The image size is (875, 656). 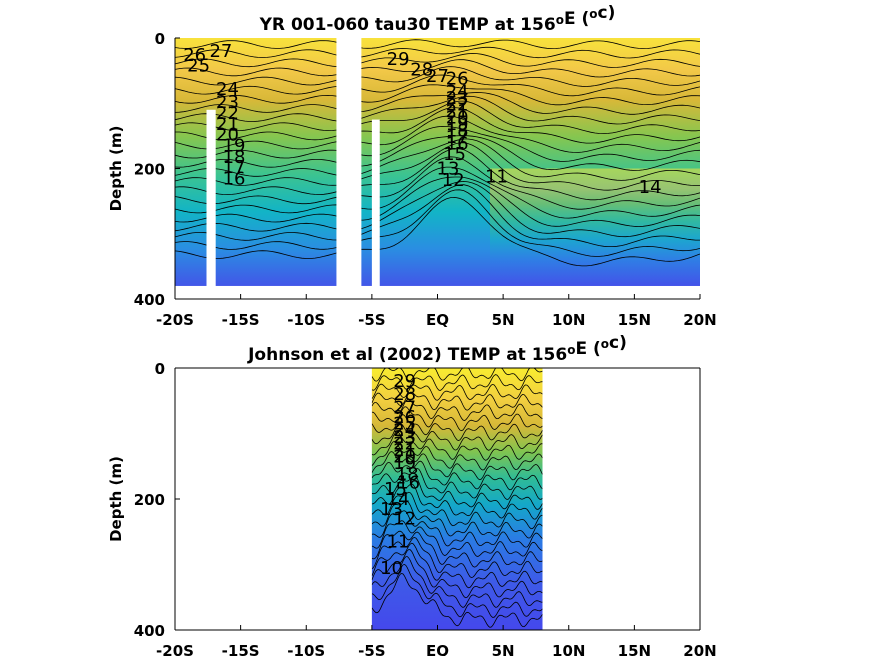 What do you see at coordinates (404, 519) in the screenshot?
I see `contour-label: 12` at bounding box center [404, 519].